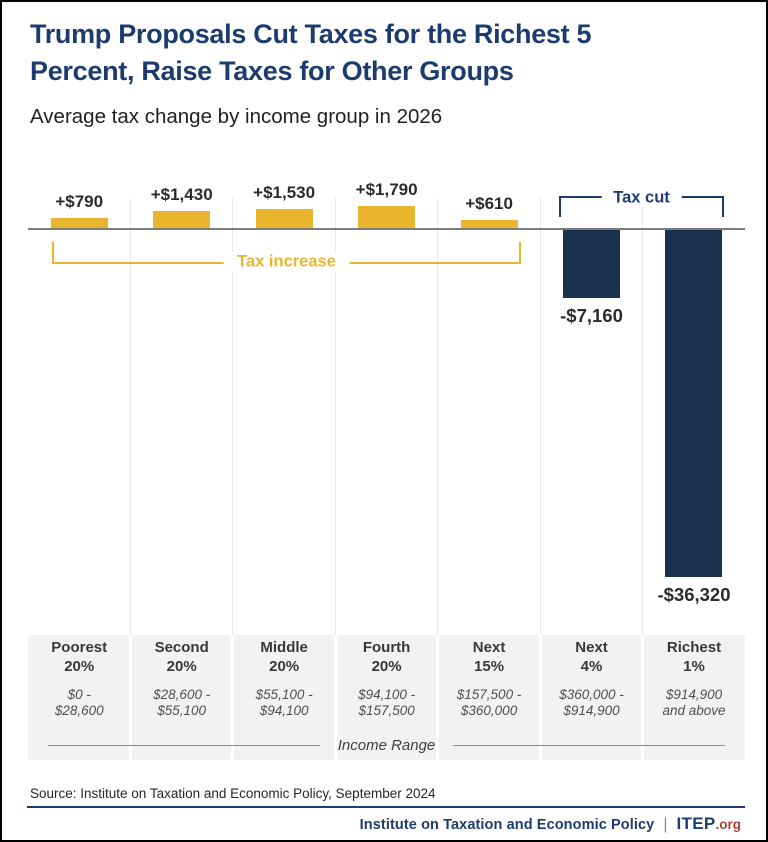  What do you see at coordinates (591, 702) in the screenshot?
I see `income-range-next-4: $360,000 - $914,900` at bounding box center [591, 702].